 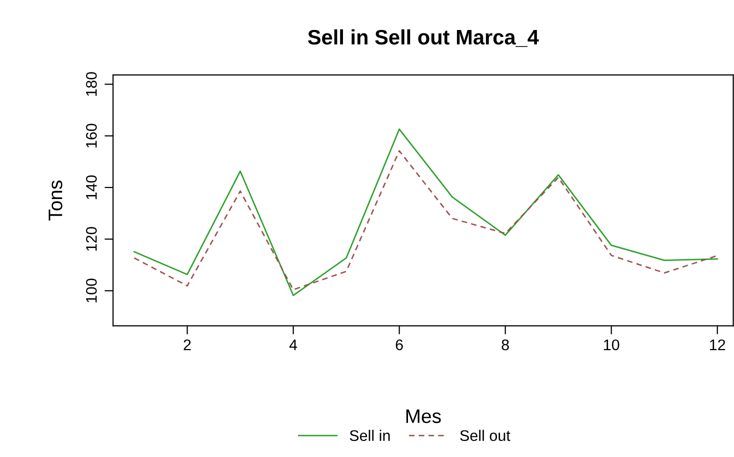 I want to click on y-tick-label: 180, so click(x=91, y=84).